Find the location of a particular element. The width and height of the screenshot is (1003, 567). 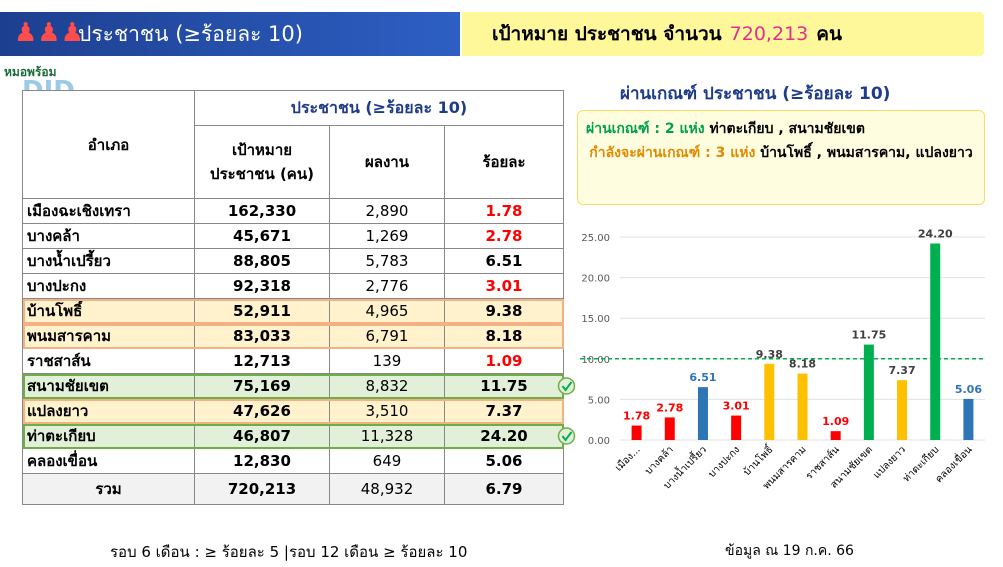

footer-right: ข้อมูล ณ 19 ก.ค. 66 is located at coordinates (789, 551).